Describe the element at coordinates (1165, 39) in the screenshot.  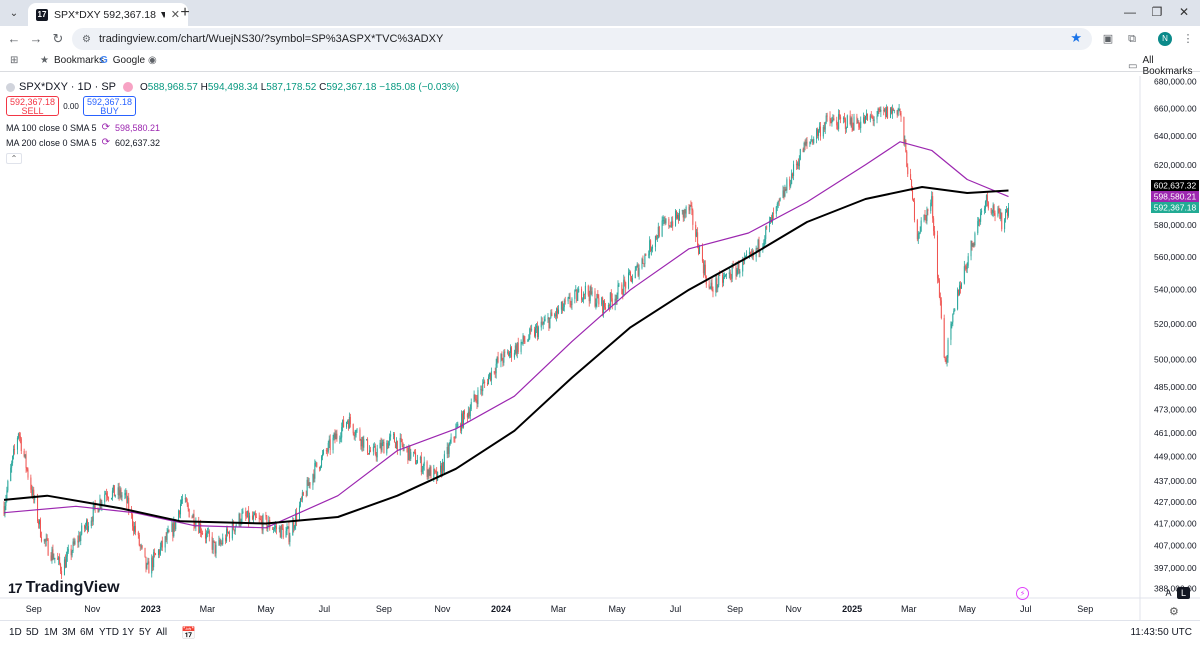
I see `profile-avatar: N` at that location.